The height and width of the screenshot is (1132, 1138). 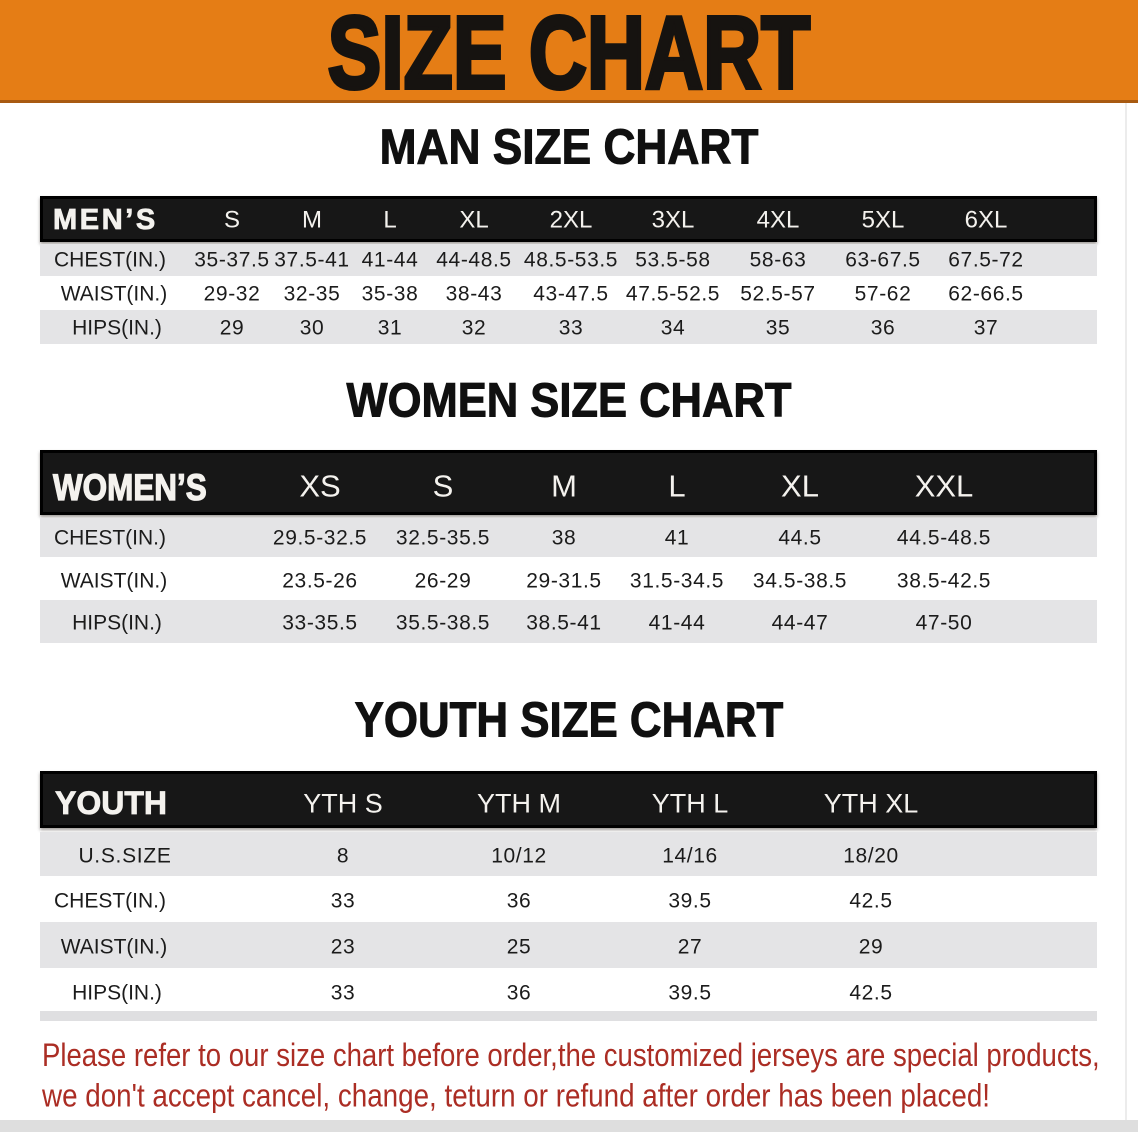 I want to click on svg-text: 18/20, so click(x=871, y=855).